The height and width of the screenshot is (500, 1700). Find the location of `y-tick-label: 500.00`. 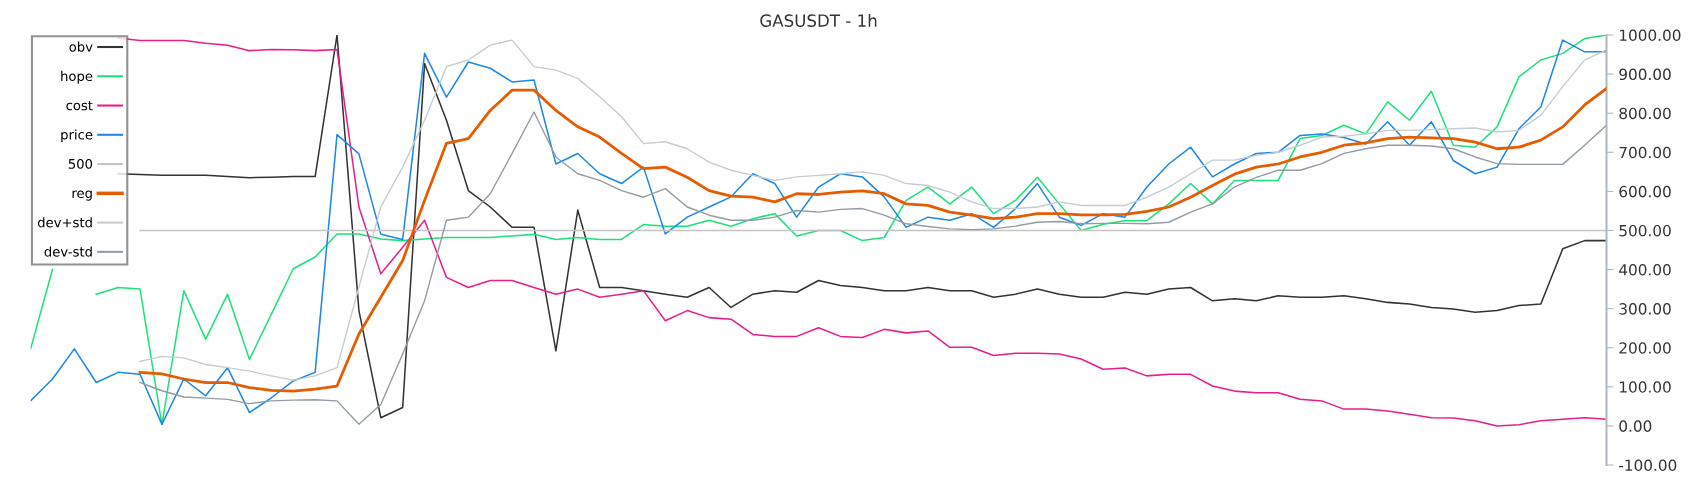

y-tick-label: 500.00 is located at coordinates (1645, 230).